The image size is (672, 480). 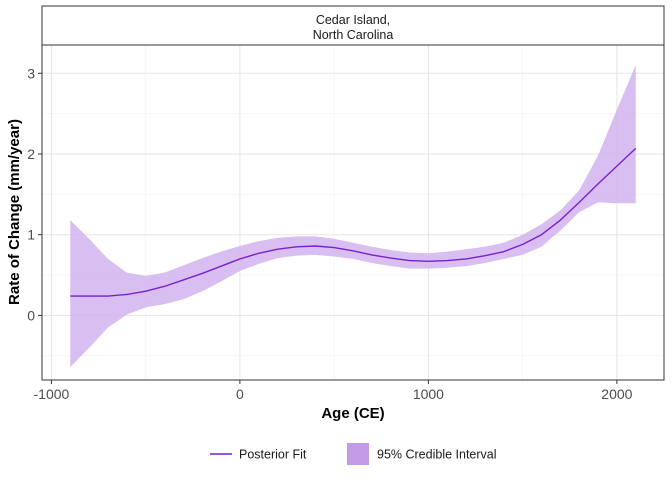 What do you see at coordinates (437, 455) in the screenshot?
I see `legend-band-label: 95% Credible Interval` at bounding box center [437, 455].